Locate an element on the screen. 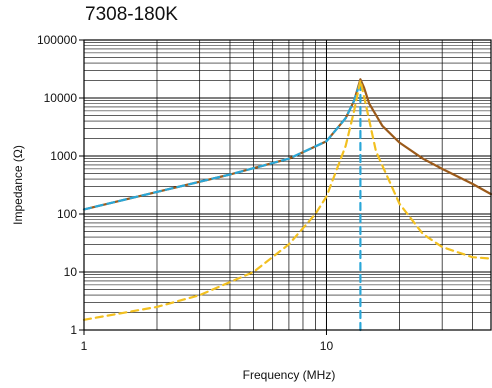  y-tick-label: 100000 is located at coordinates (57, 40).